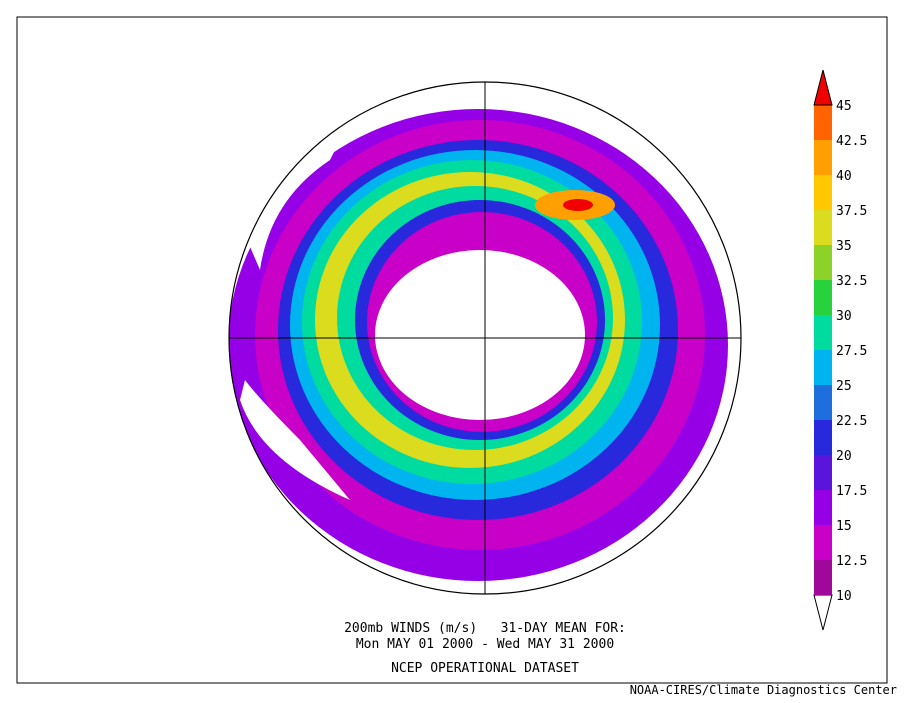 This screenshot has width=904, height=703. Describe the element at coordinates (851, 281) in the screenshot. I see `colorbar-label: 32.5` at that location.